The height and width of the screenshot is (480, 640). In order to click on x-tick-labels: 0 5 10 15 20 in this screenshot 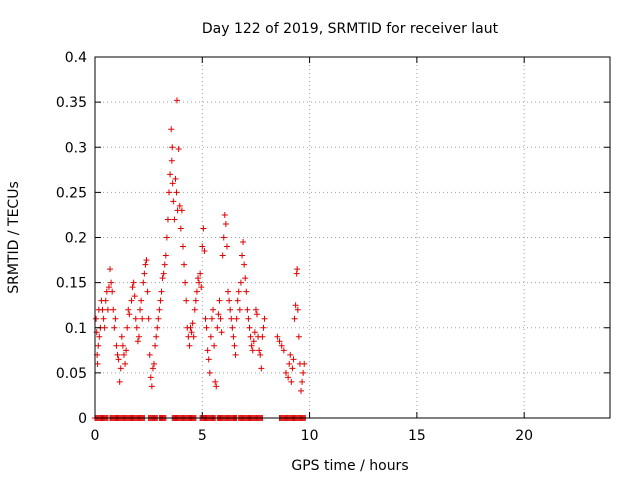, I will do `click(312, 436)`.